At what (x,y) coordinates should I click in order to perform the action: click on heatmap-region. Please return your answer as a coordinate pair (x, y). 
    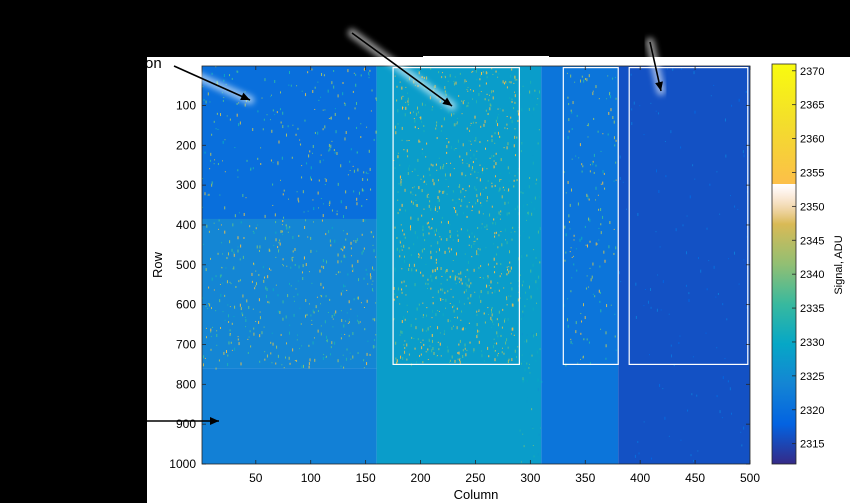
    Looking at the image, I should click on (684, 265).